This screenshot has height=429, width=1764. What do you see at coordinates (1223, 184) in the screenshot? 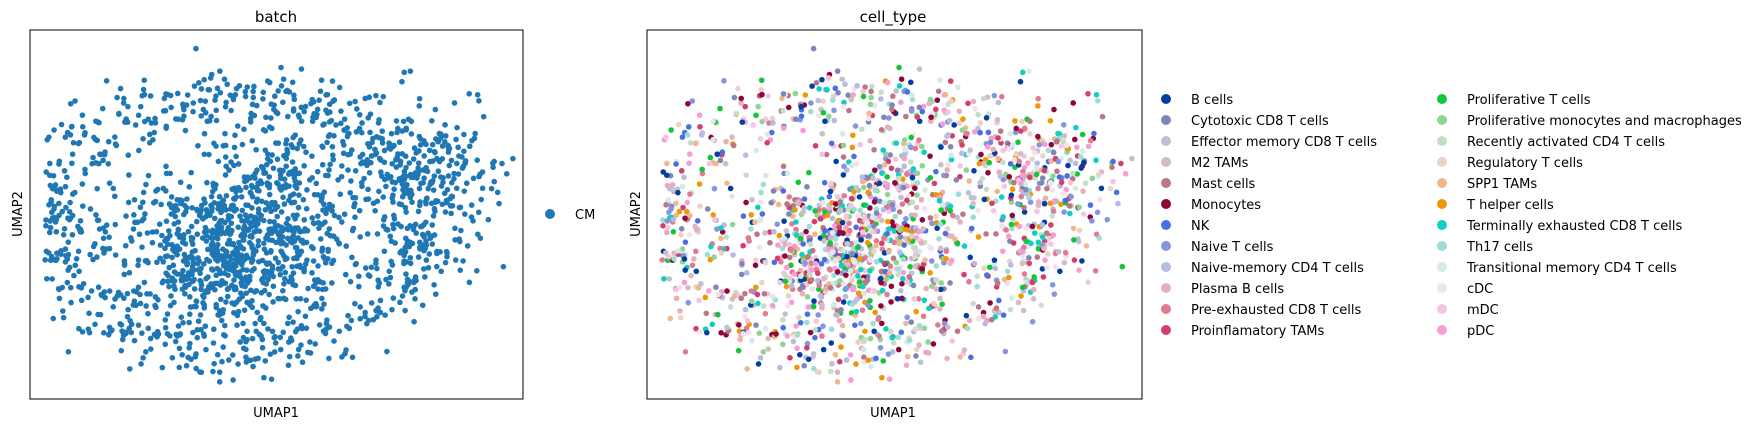
I see `legend-label: Mast cells` at bounding box center [1223, 184].